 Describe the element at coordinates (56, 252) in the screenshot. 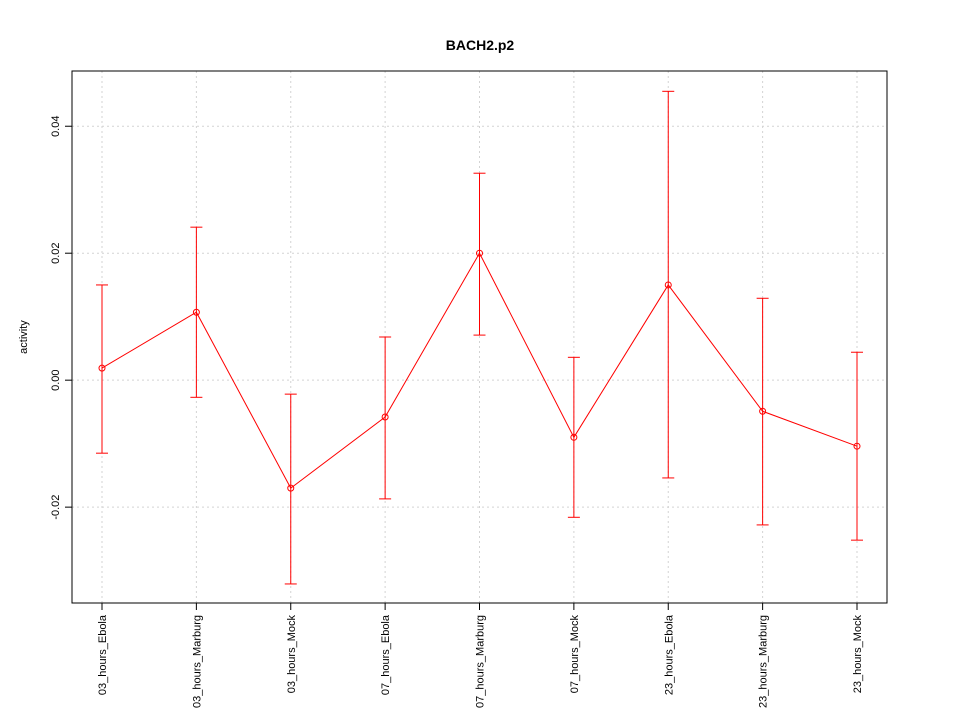

I see `y-tick-label: 0.02` at that location.